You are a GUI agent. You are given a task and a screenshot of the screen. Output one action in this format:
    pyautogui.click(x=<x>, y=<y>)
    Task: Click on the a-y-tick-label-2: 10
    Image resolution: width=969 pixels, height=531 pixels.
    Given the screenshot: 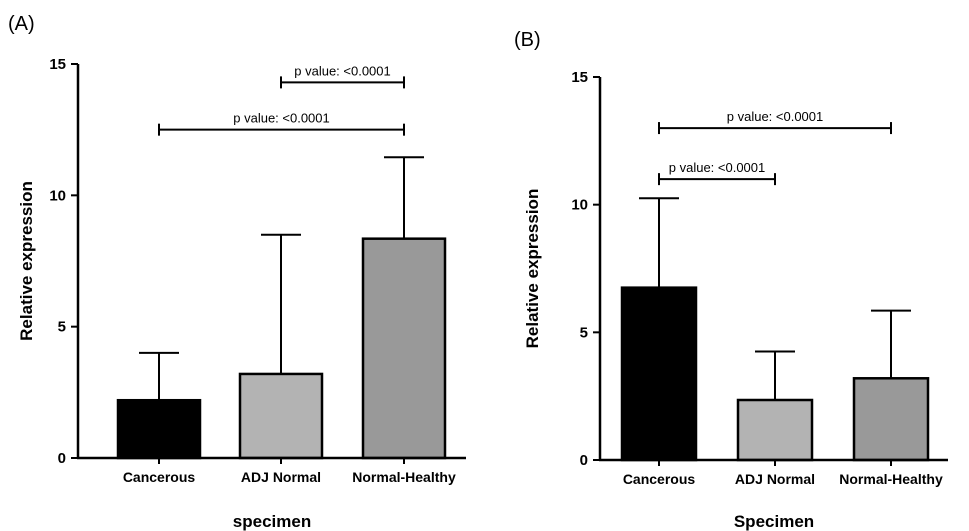 What is the action you would take?
    pyautogui.click(x=57, y=195)
    